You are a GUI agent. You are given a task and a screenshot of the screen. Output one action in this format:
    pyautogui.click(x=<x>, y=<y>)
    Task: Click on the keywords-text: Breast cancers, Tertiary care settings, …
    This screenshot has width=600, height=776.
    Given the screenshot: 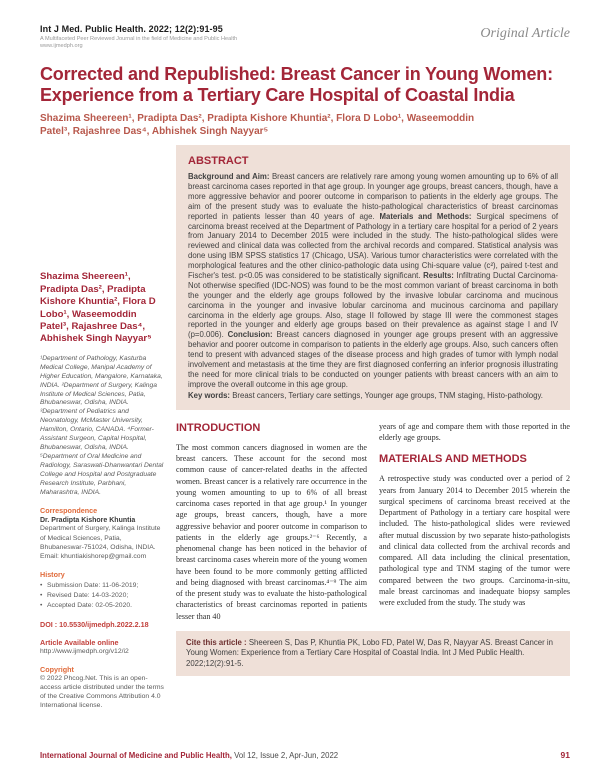 What is the action you would take?
    pyautogui.click(x=387, y=395)
    